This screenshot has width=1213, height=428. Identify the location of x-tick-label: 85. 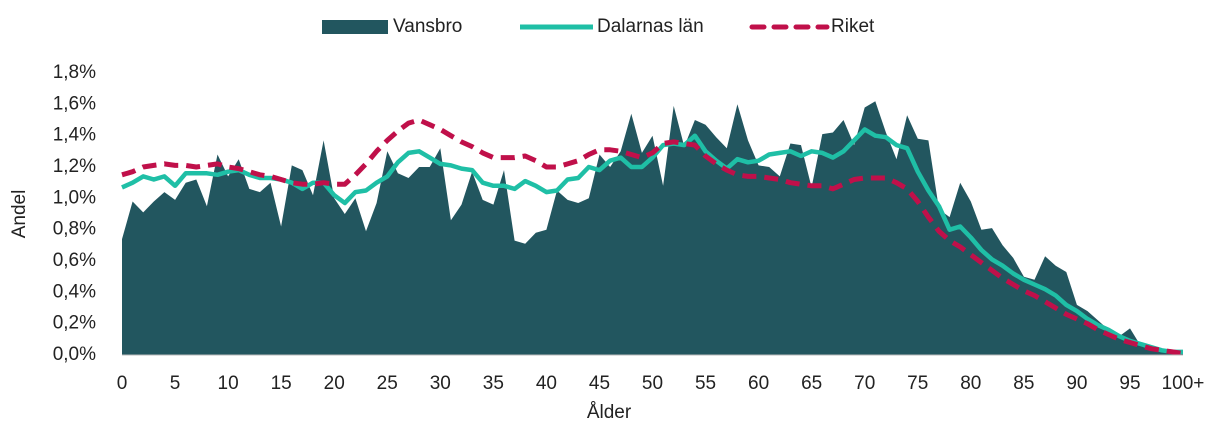
(1023, 383).